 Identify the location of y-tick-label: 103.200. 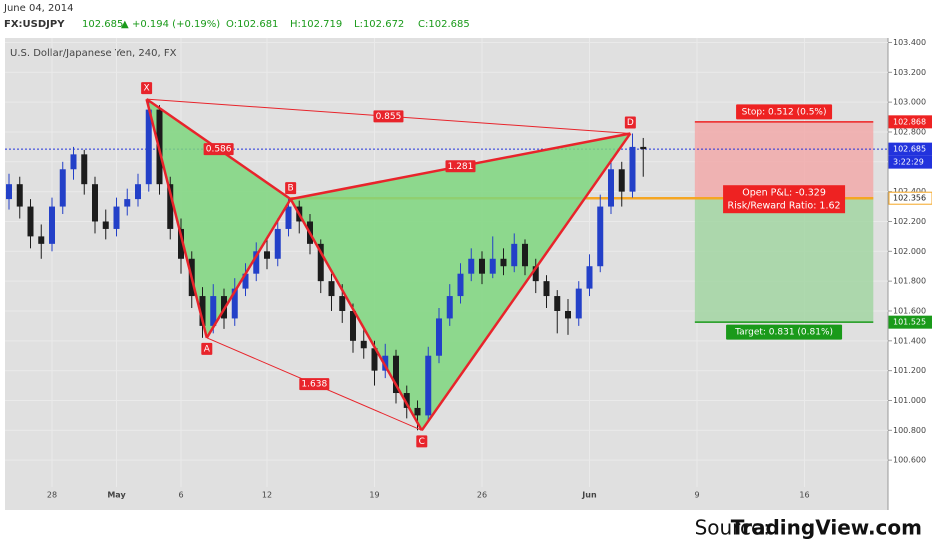
(909, 72).